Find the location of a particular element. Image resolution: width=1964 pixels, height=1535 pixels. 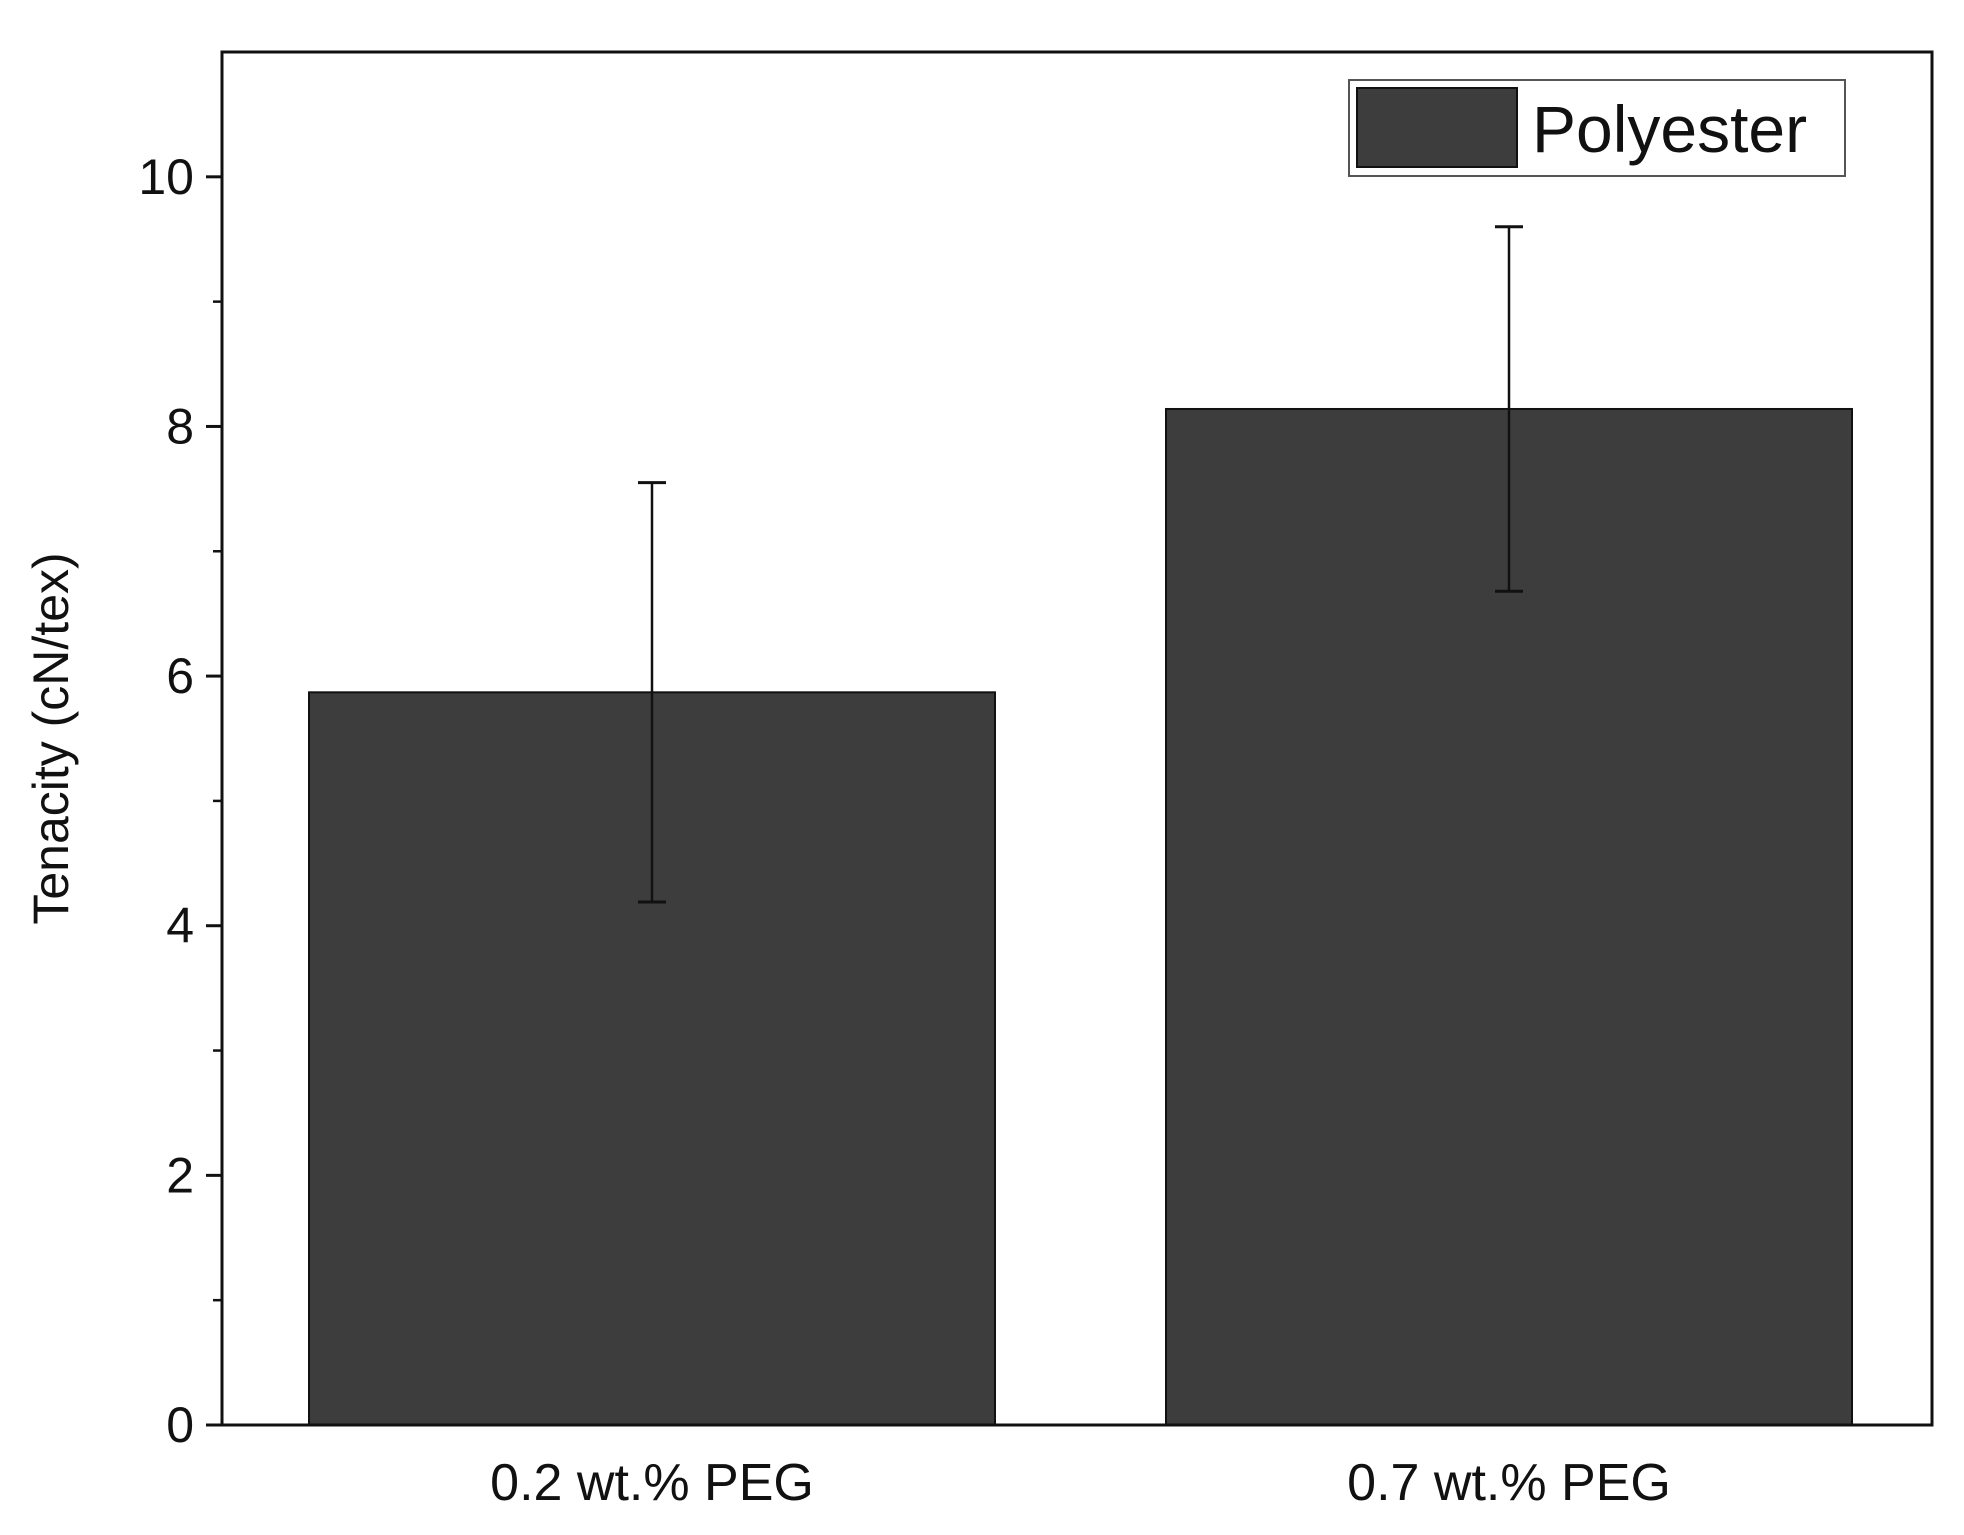

y-tick-label: 8 is located at coordinates (180, 426).